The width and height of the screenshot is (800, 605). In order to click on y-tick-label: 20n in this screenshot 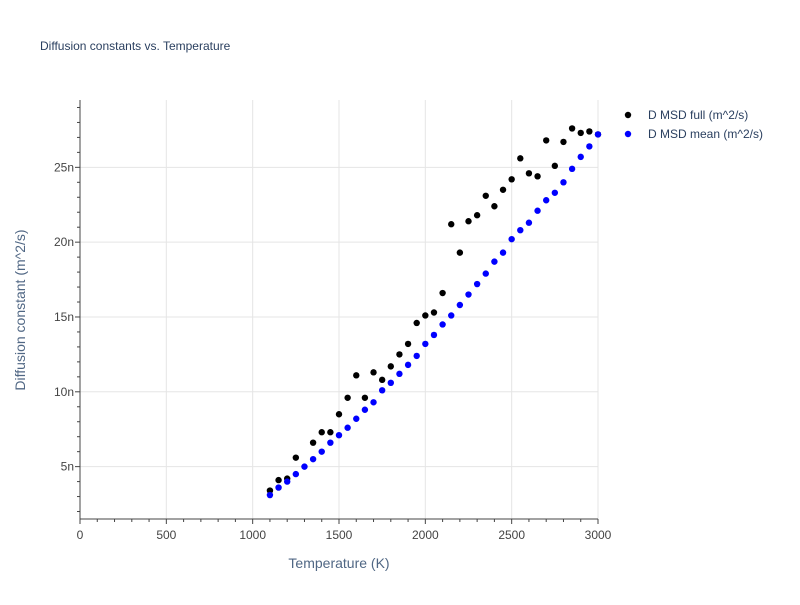, I will do `click(64, 242)`.